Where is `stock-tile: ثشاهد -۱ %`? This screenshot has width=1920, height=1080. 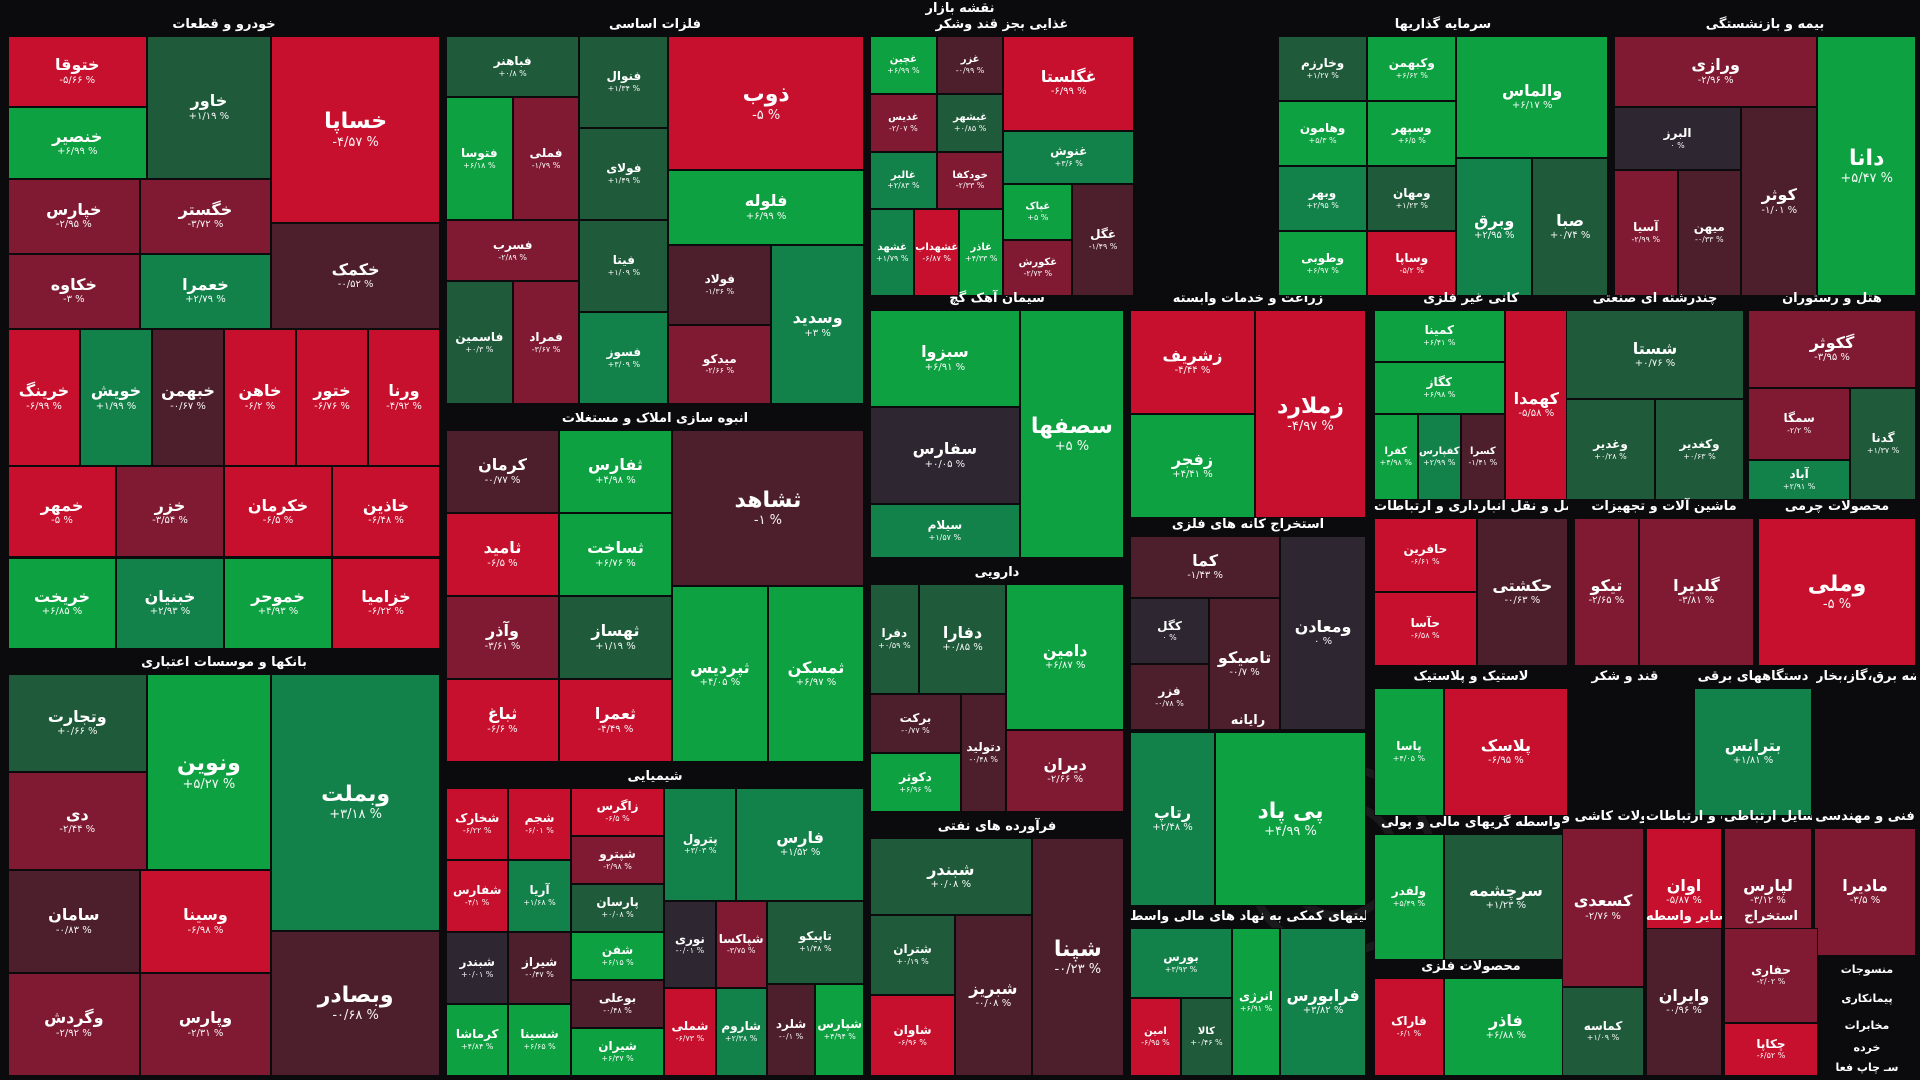 stock-tile: ثشاهد -۱ % is located at coordinates (767, 508).